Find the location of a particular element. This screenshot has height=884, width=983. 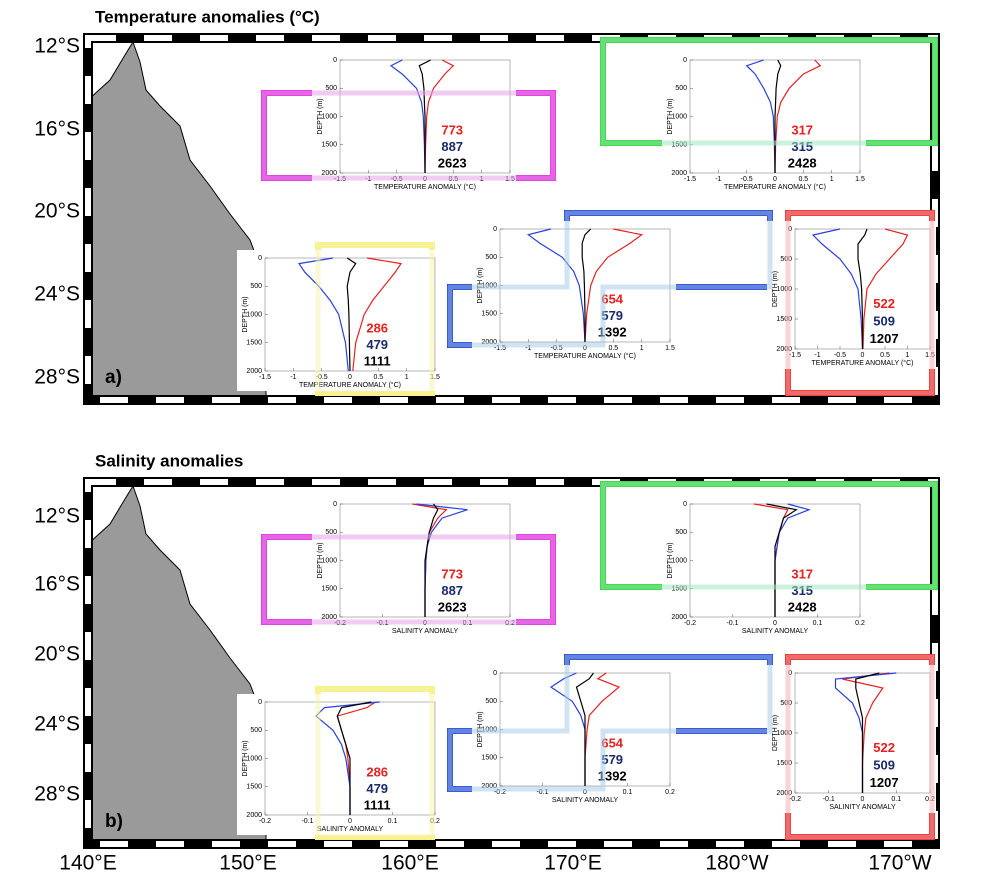

count-label: 317 is located at coordinates (802, 130).